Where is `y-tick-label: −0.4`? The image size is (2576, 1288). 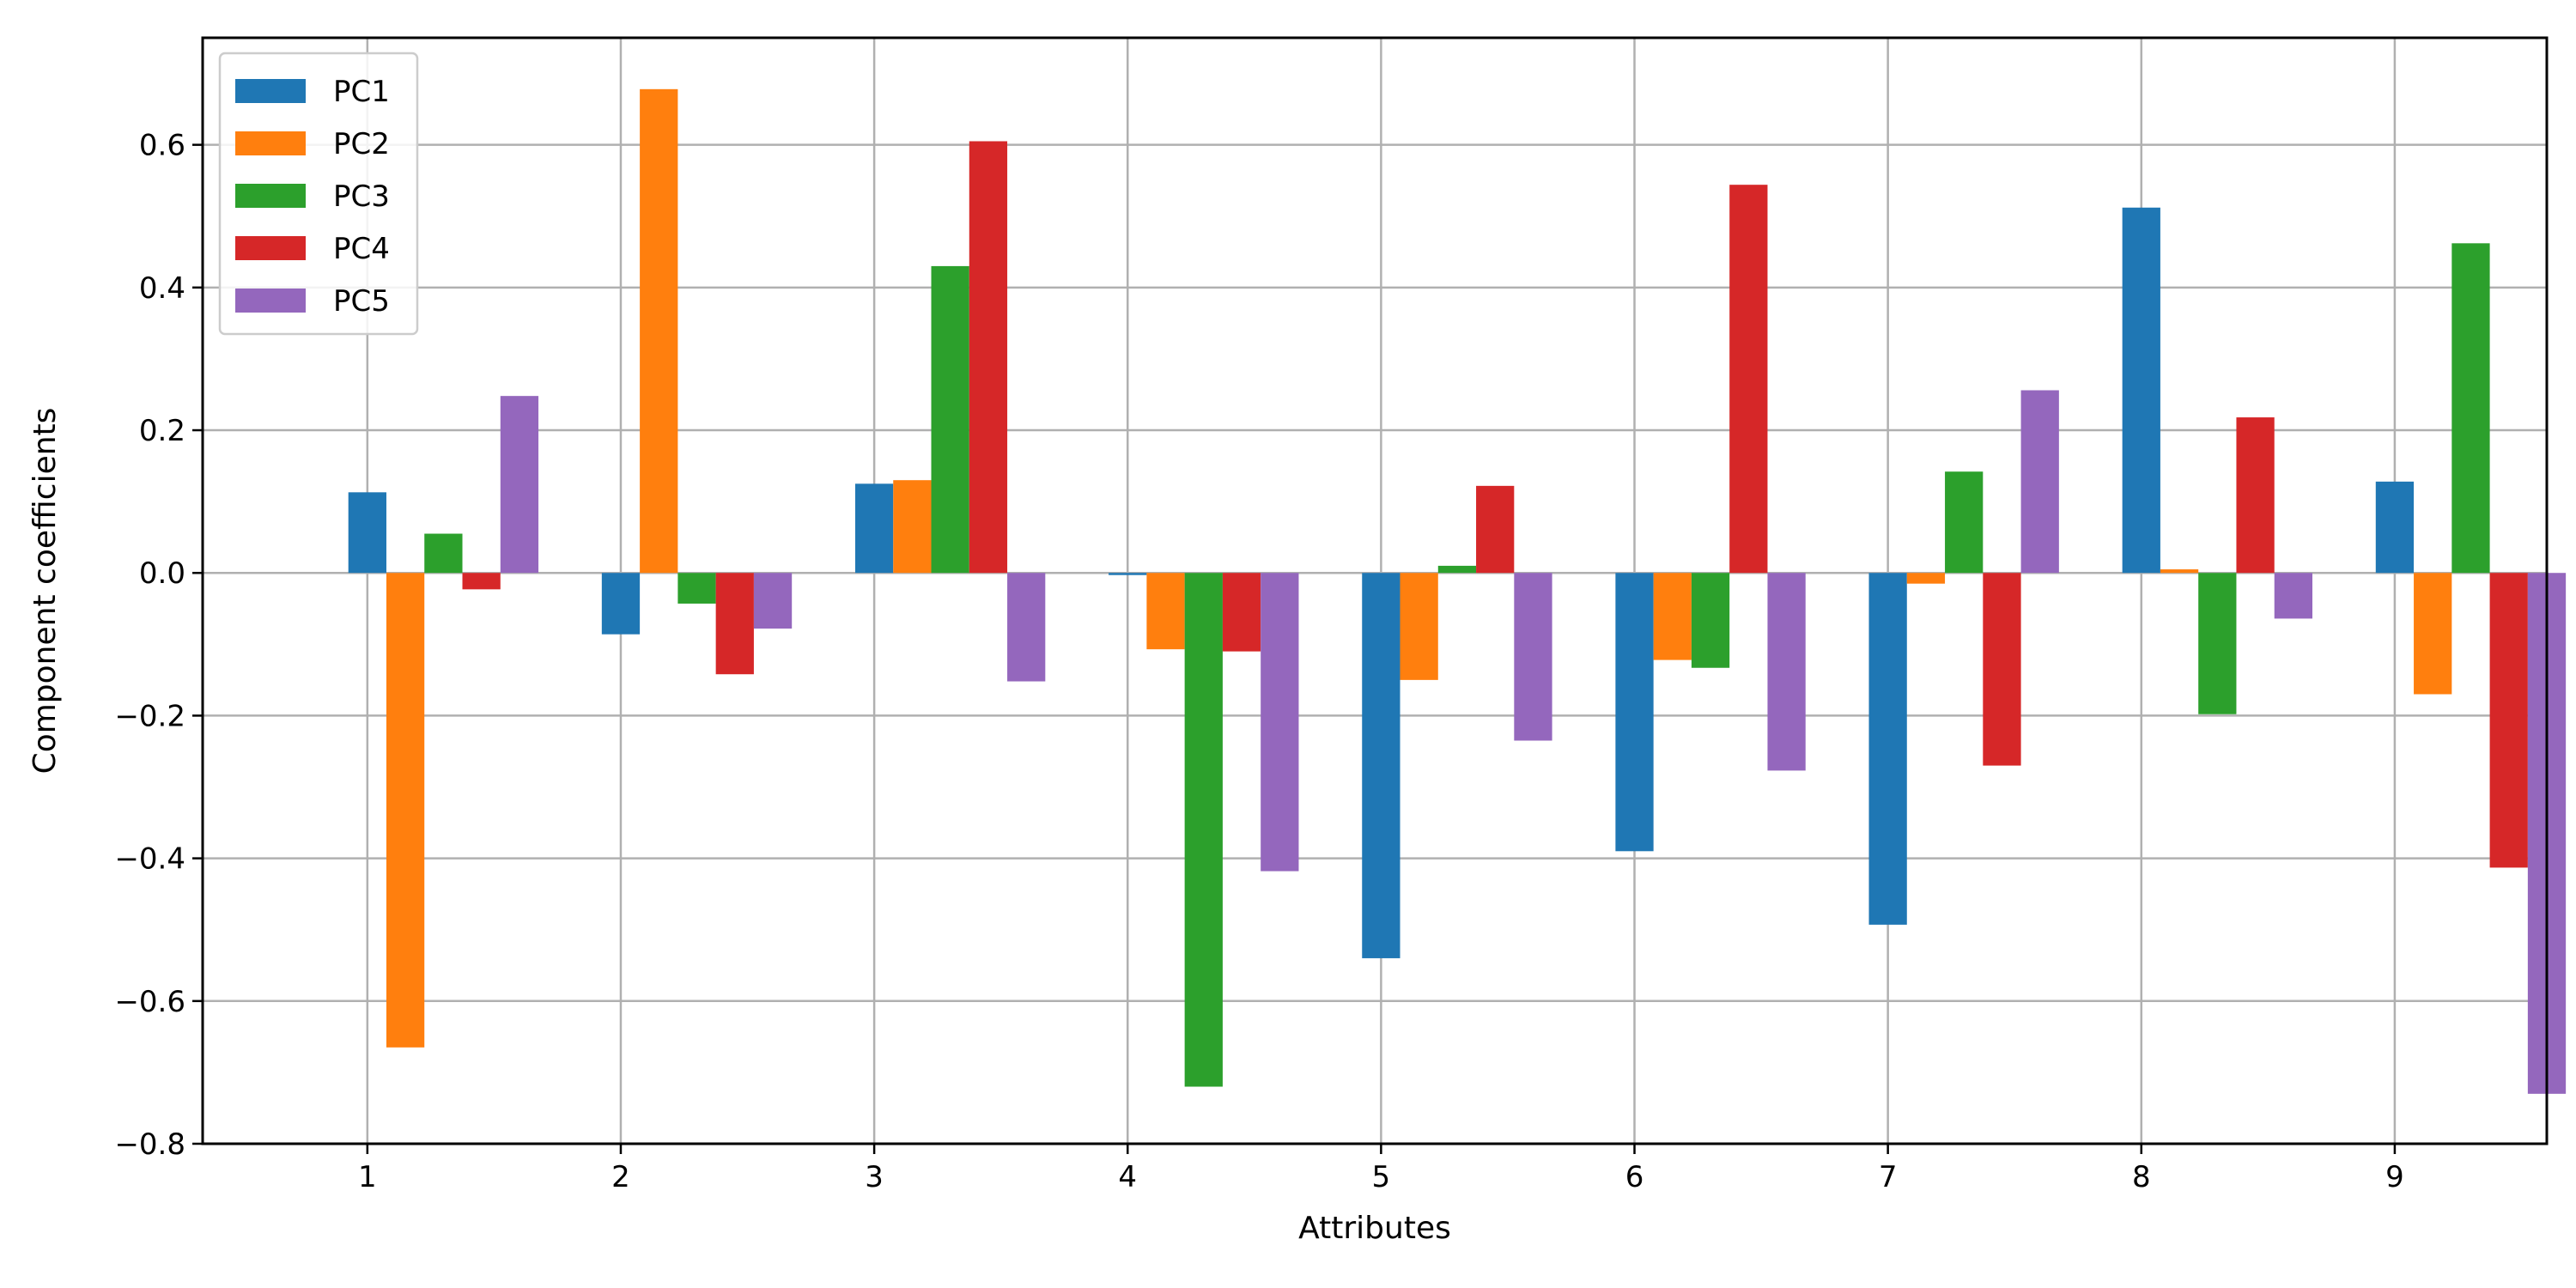
y-tick-label: −0.4 is located at coordinates (149, 859).